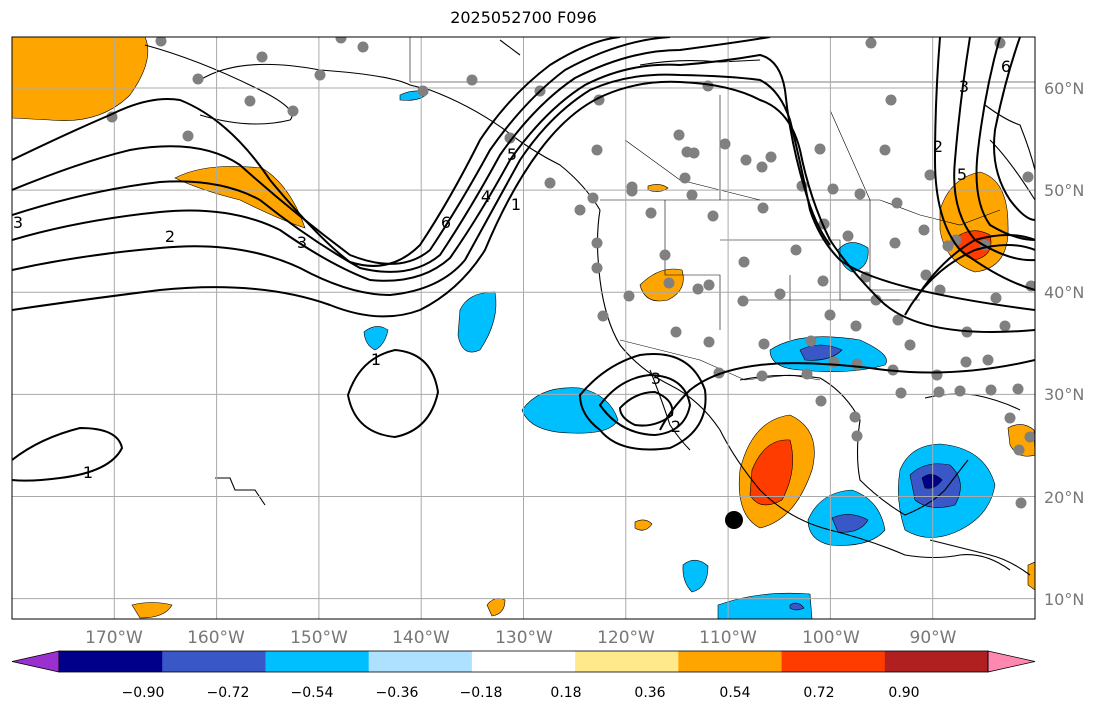 Image resolution: width=1105 pixels, height=712 pixels. I want to click on lon-label: 120°W, so click(626, 638).